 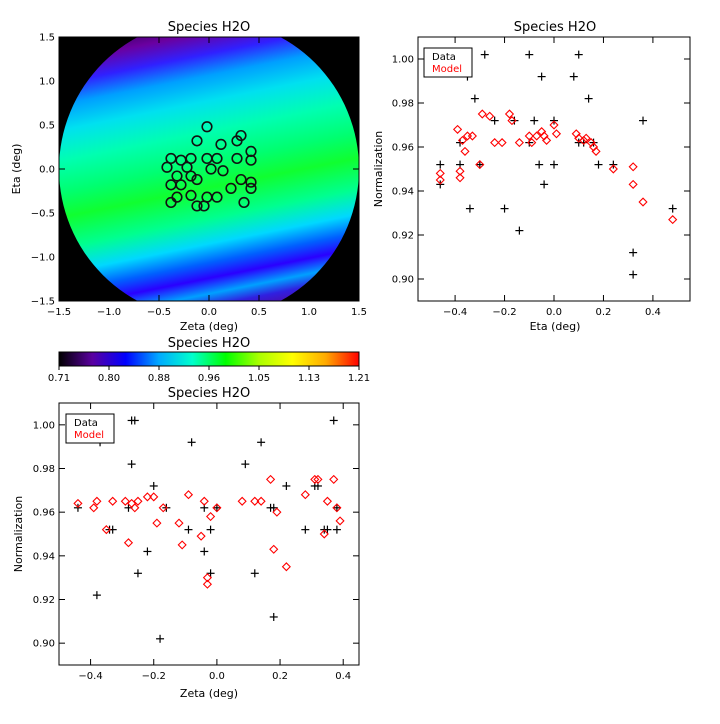 What do you see at coordinates (403, 148) in the screenshot?
I see `eta-y-tick-label: 0.96` at bounding box center [403, 148].